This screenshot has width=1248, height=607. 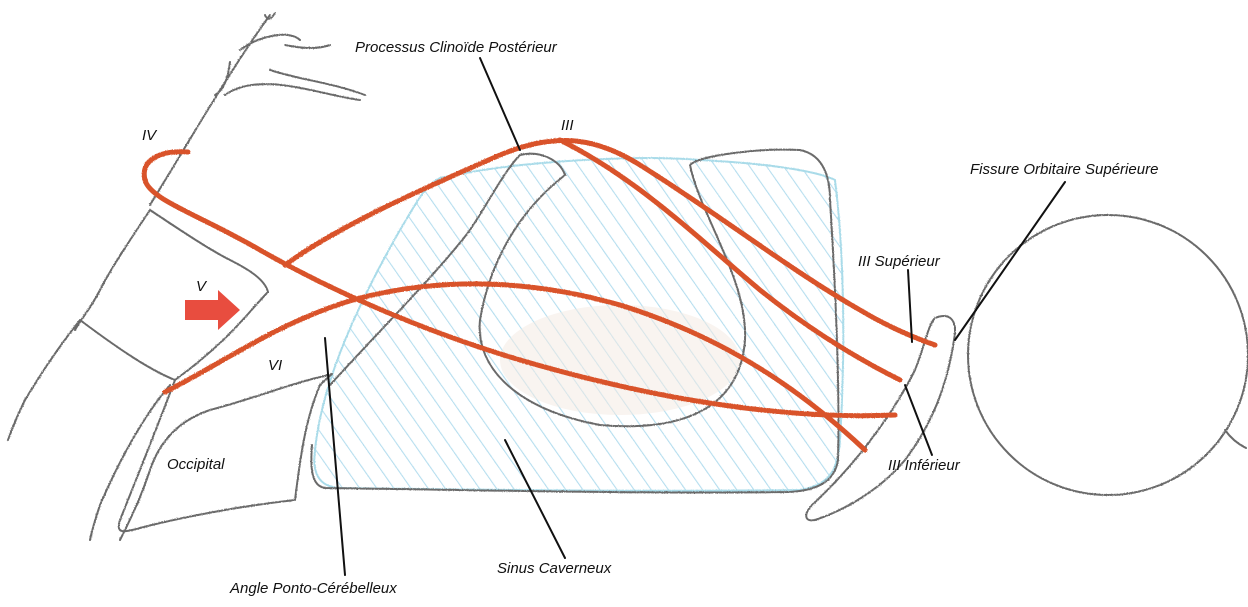 What do you see at coordinates (1107, 355) in the screenshot?
I see `eye-globe-outline` at bounding box center [1107, 355].